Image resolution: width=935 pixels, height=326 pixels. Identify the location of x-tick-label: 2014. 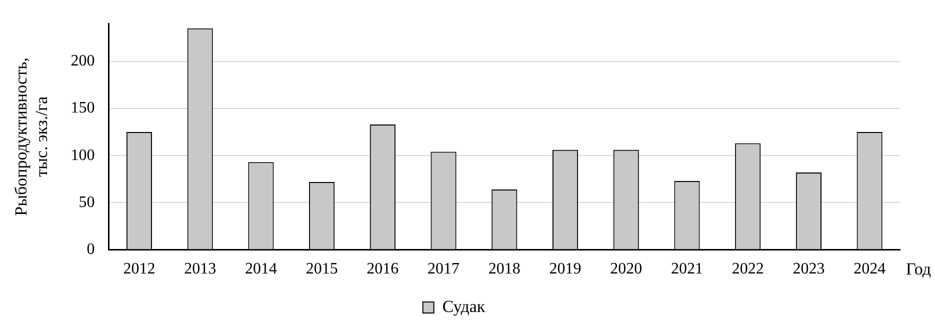
(260, 269).